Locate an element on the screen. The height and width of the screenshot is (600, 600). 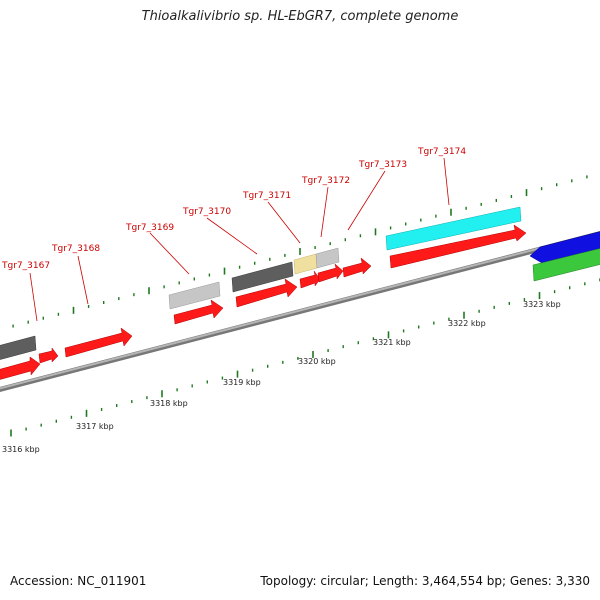
gene-label-3169: Tgr7_3169 is located at coordinates (149, 228).